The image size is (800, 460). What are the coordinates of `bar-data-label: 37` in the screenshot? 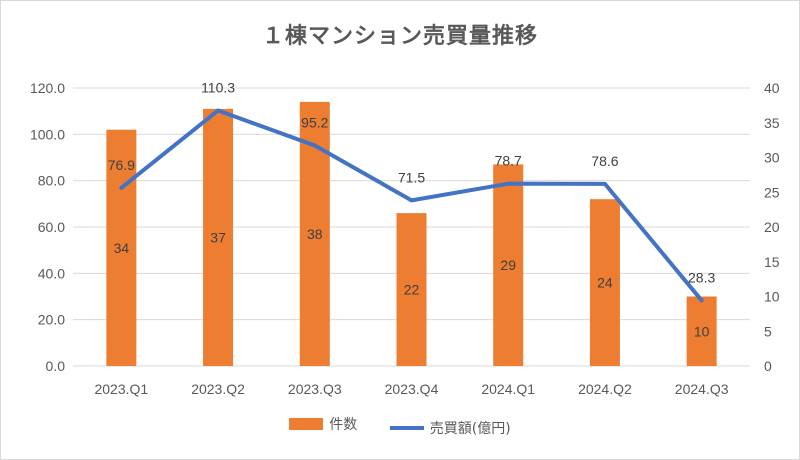 It's located at (218, 237).